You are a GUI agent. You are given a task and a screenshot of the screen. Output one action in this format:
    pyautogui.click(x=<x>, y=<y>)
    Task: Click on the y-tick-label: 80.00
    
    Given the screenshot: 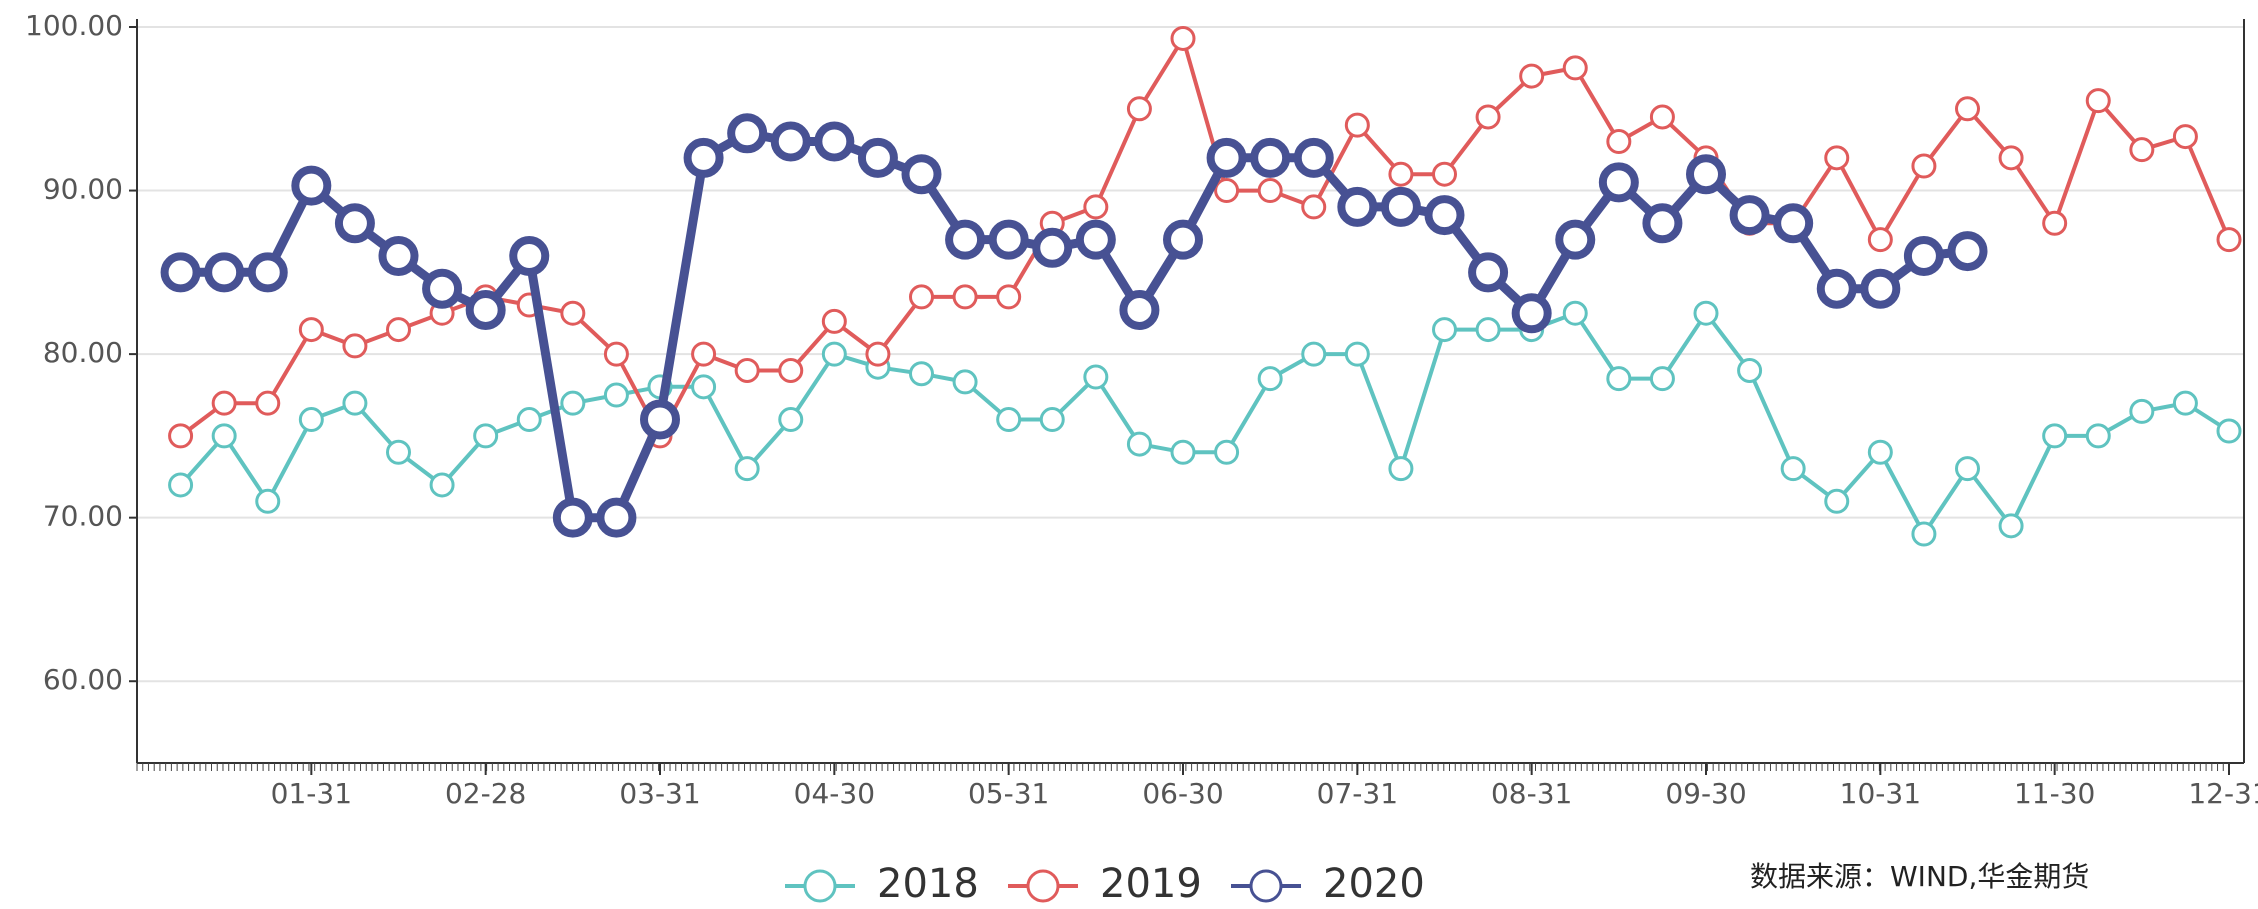 What is the action you would take?
    pyautogui.click(x=83, y=352)
    